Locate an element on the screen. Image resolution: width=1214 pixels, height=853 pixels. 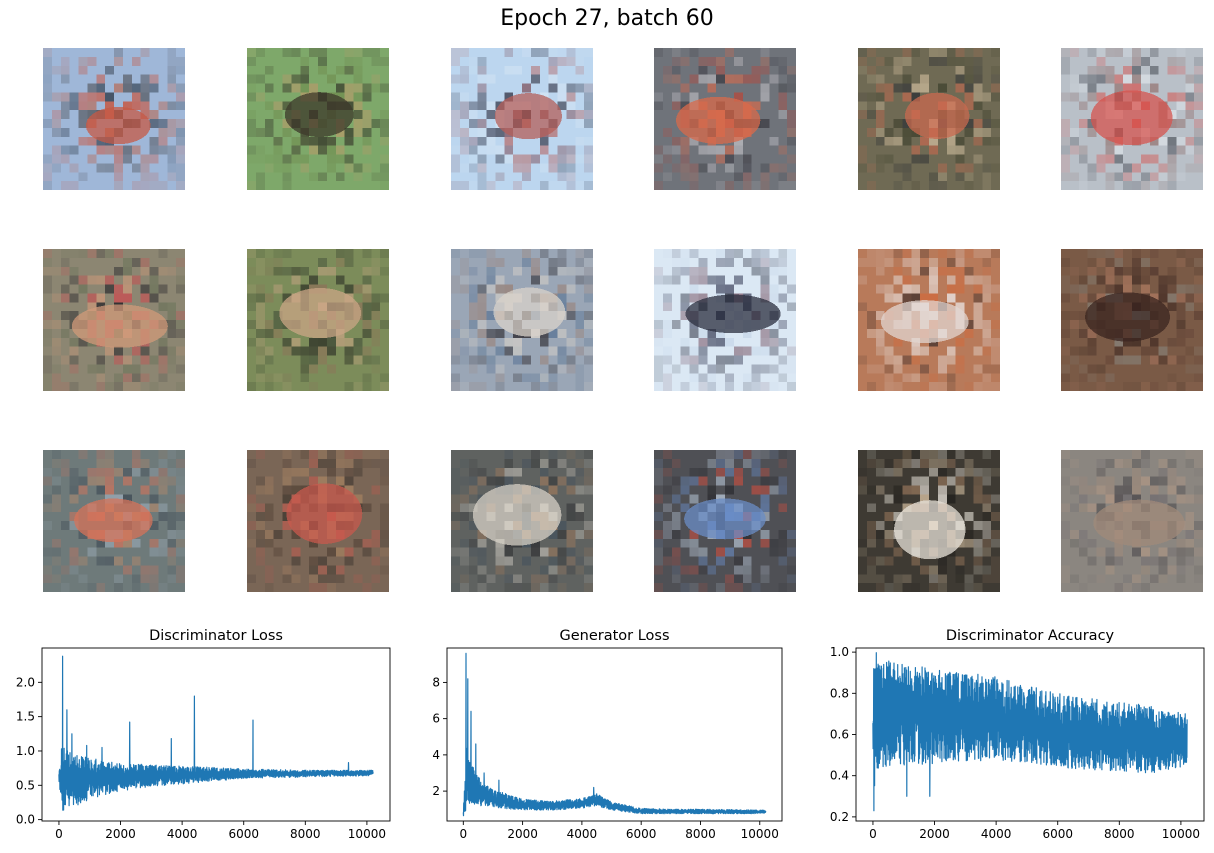
discriminator-loss-ytick-label: 0.5 is located at coordinates (25, 785).